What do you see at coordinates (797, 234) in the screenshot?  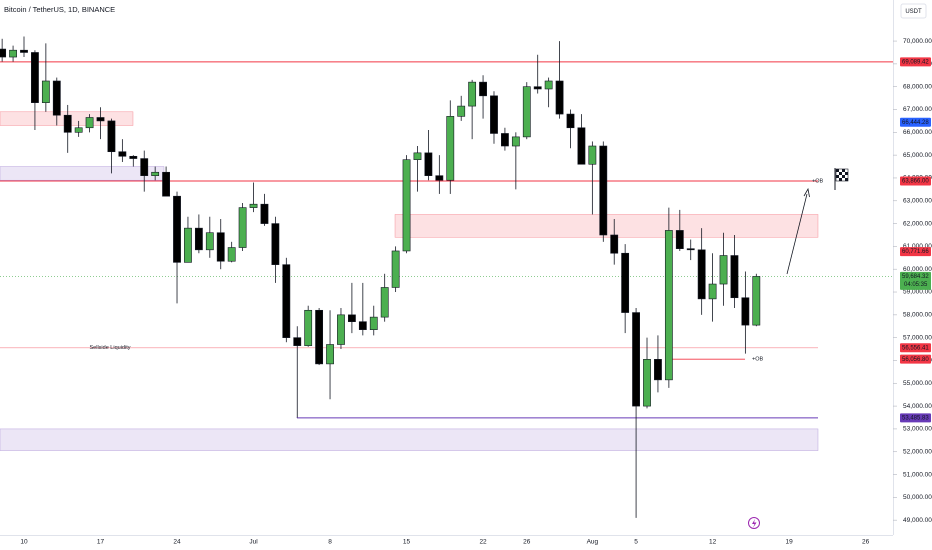 I see `projection-arrow` at bounding box center [797, 234].